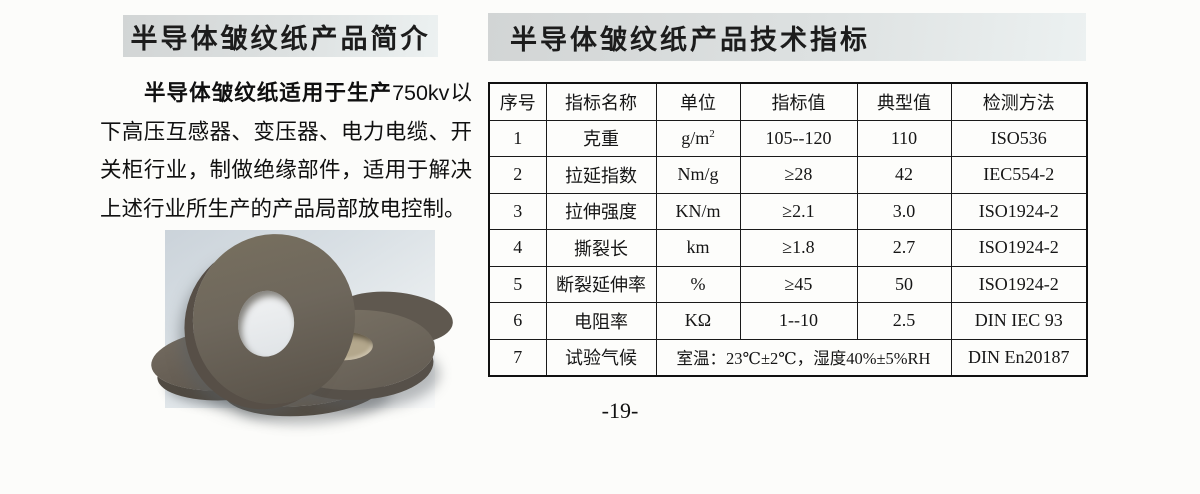 Image resolution: width=1200 pixels, height=494 pixels. What do you see at coordinates (798, 284) in the screenshot?
I see `spec-table-cell: ≥45` at bounding box center [798, 284].